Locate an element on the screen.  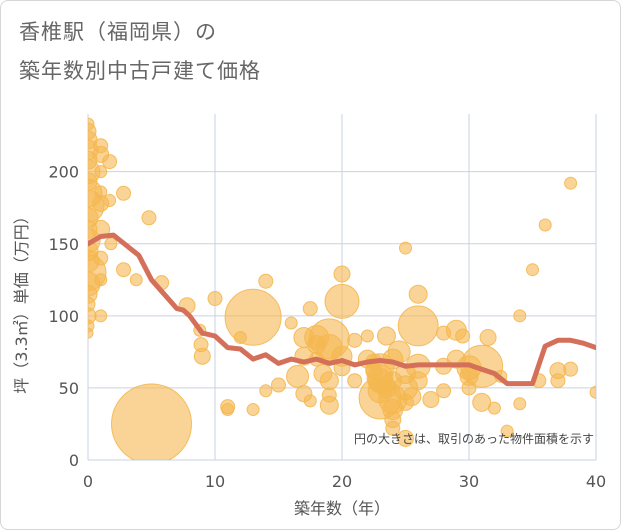
x-tick-label-3: 30 is located at coordinates (469, 481).